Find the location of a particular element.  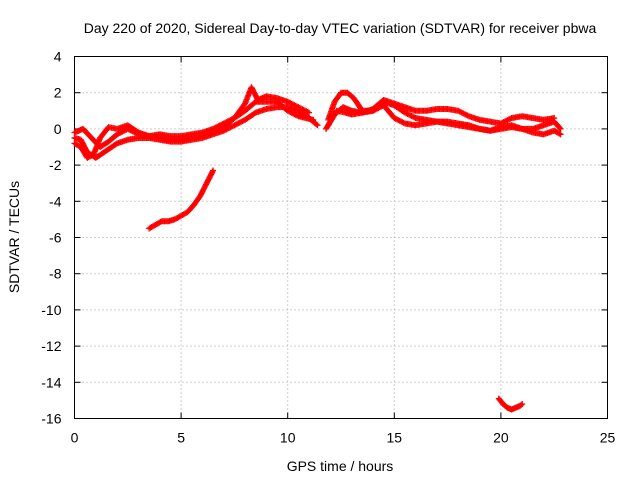

x-tick-label: 5 is located at coordinates (181, 438).